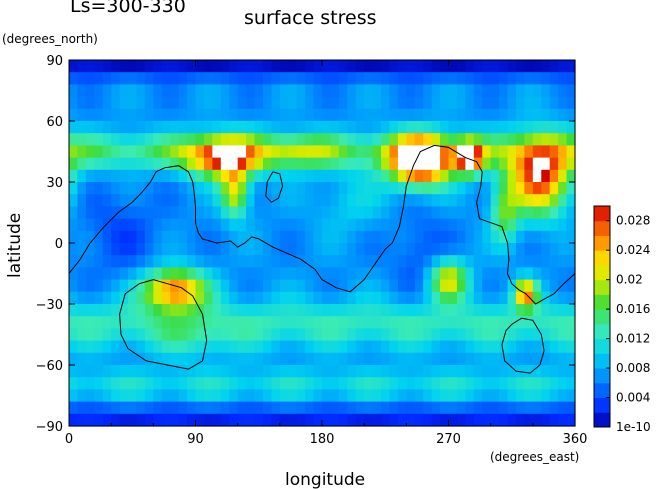 The width and height of the screenshot is (656, 489). What do you see at coordinates (49, 366) in the screenshot?
I see `y-tick-label: −60` at bounding box center [49, 366].